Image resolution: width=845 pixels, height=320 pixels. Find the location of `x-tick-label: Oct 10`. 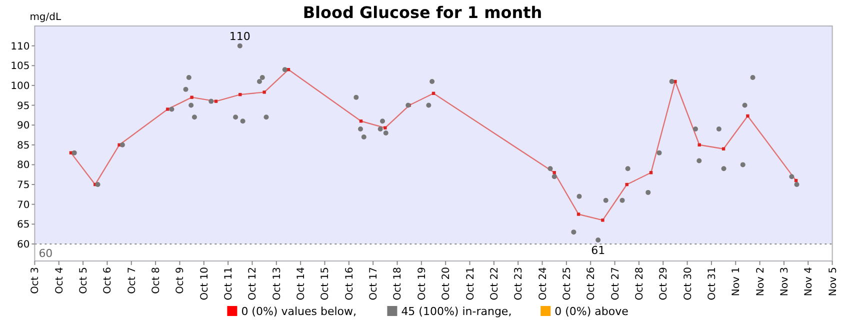

x-tick-label: Oct 10 is located at coordinates (204, 283).